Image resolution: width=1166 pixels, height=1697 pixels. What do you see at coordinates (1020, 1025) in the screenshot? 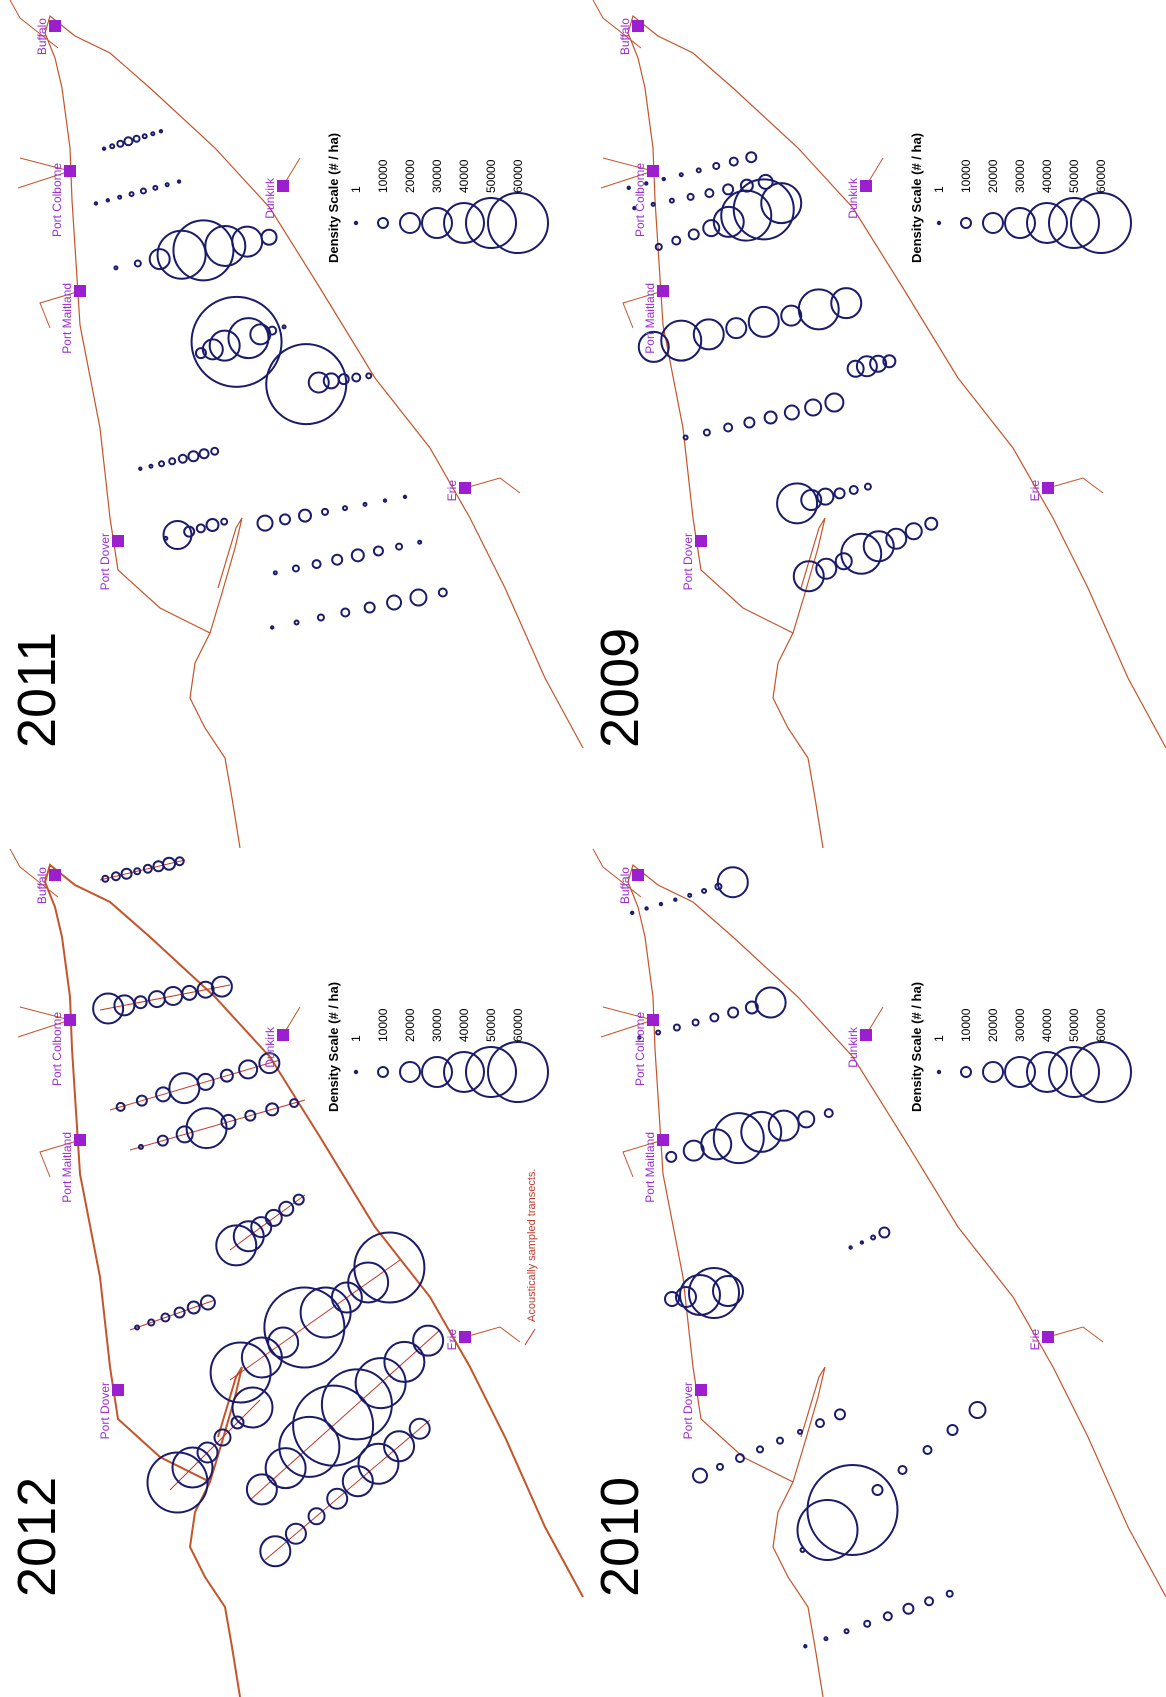
I see `legend-value: 30000` at bounding box center [1020, 1025].